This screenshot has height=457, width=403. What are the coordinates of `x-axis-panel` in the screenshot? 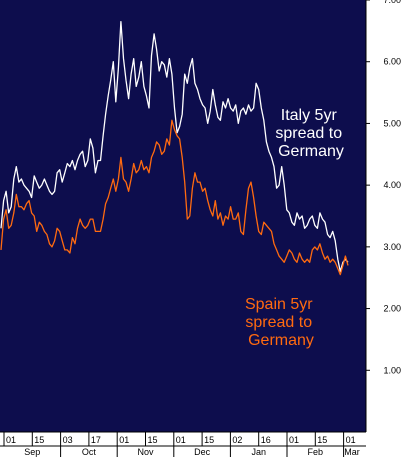 It's located at (201, 444).